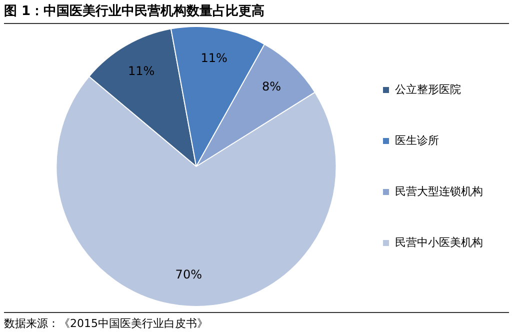 This screenshot has width=513, height=333. What do you see at coordinates (439, 242) in the screenshot?
I see `legend-label: 民营中小医美机构` at bounding box center [439, 242].